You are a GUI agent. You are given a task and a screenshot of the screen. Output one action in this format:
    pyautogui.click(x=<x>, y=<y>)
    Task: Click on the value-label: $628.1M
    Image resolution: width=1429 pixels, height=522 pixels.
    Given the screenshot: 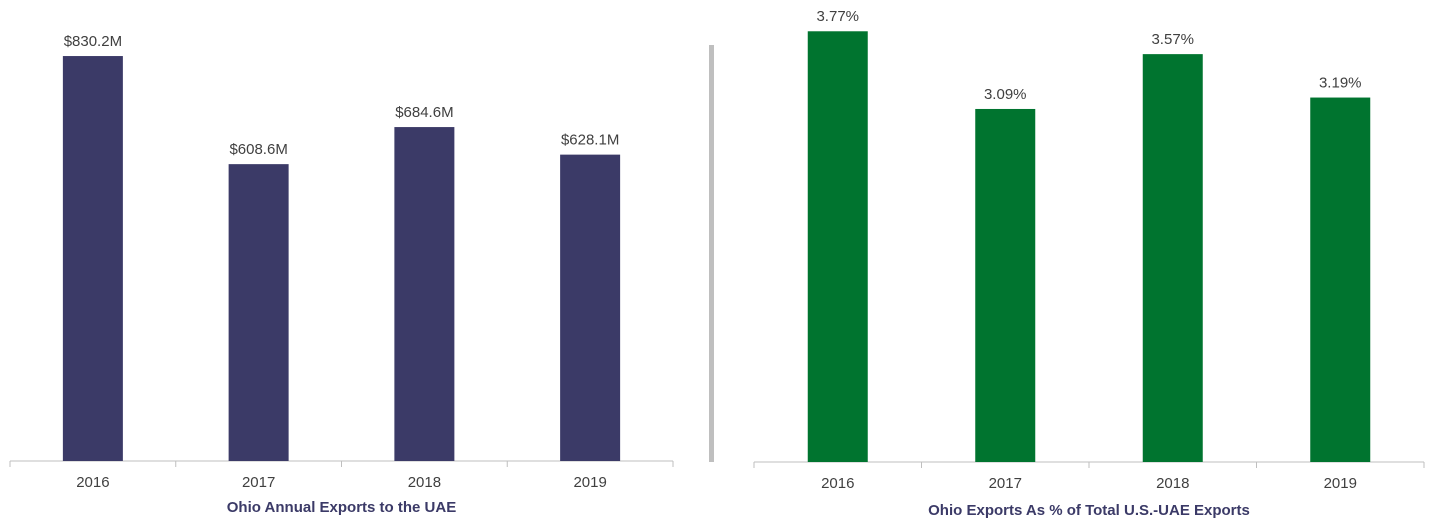 What is the action you would take?
    pyautogui.click(x=590, y=140)
    